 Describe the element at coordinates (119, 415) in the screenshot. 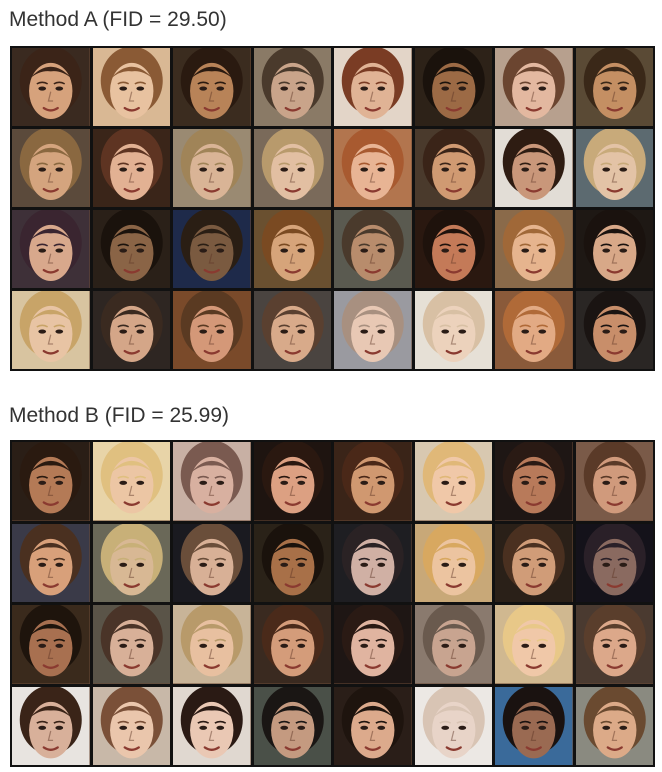

I see `method-b-title: Method B (FID = 25.99)` at that location.